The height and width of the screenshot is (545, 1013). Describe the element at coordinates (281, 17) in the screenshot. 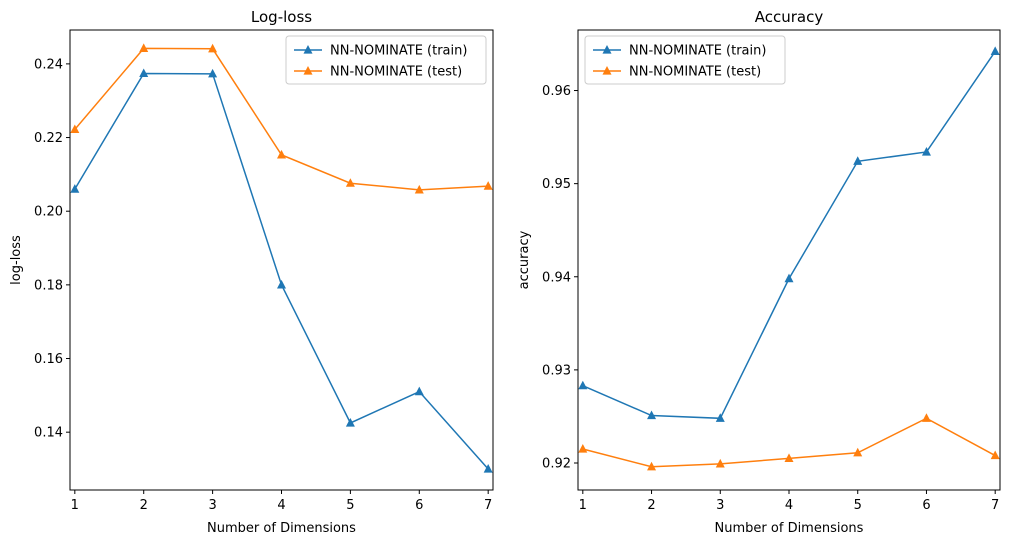

I see `chart-title: Log-loss` at that location.